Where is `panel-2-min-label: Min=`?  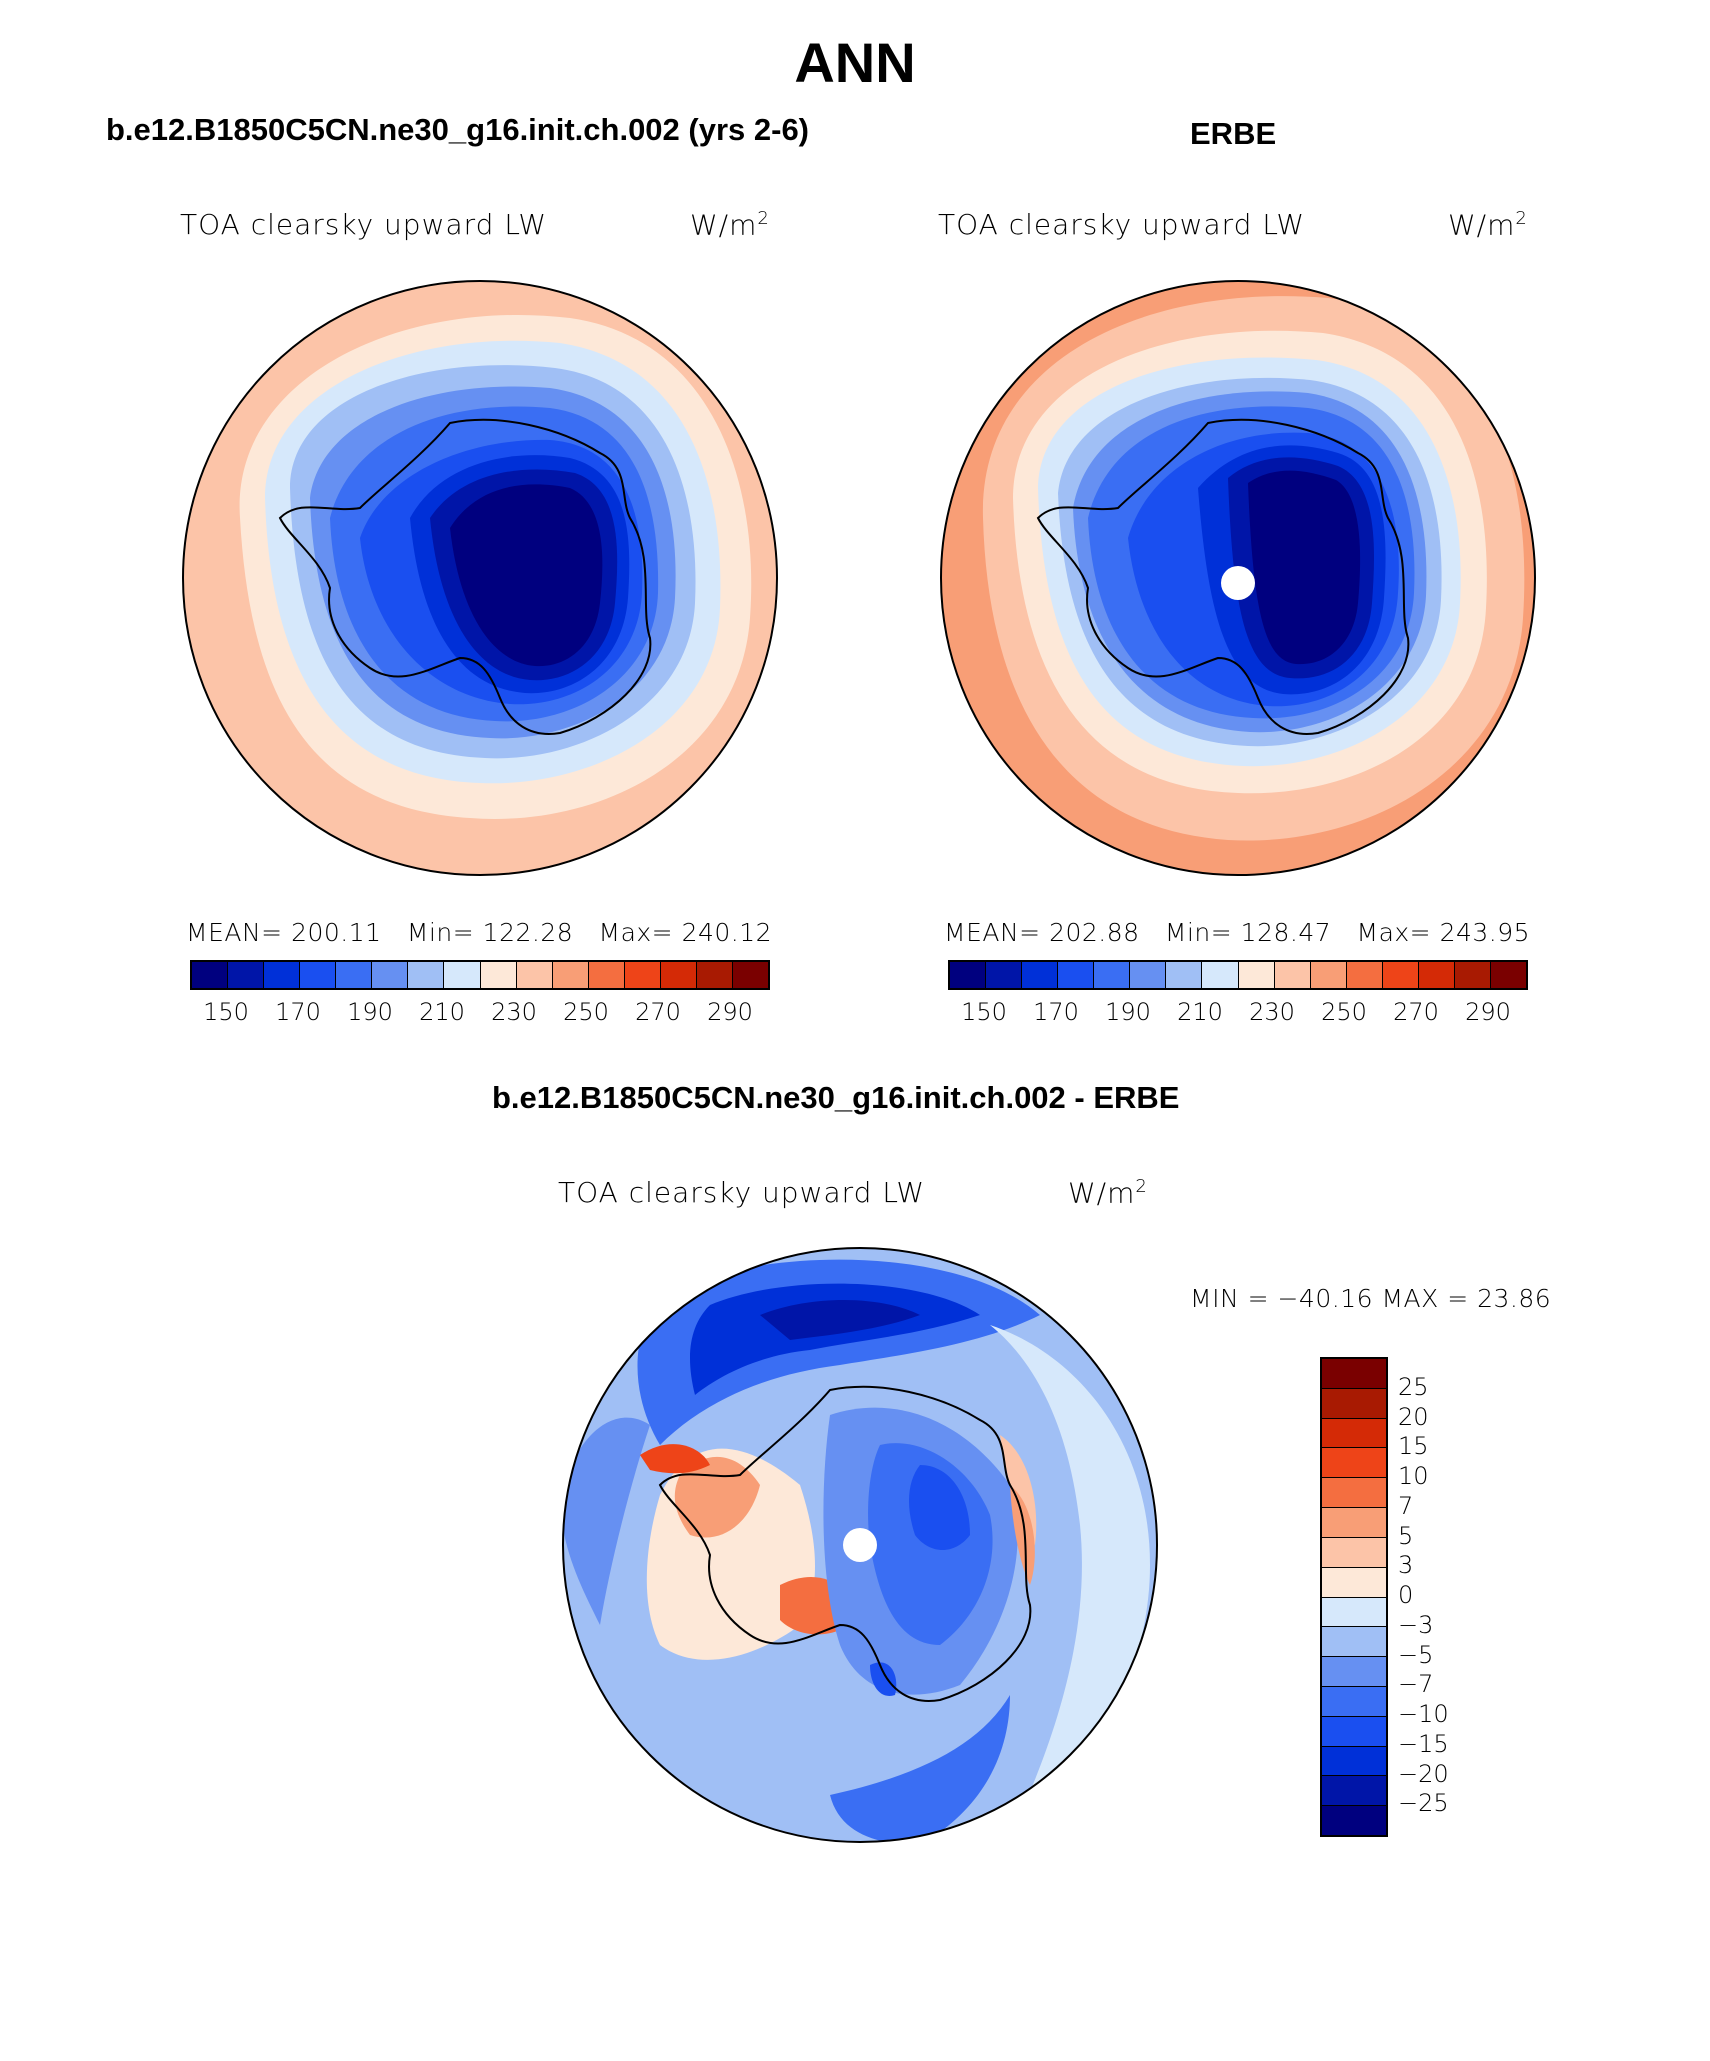 panel-2-min-label: Min= is located at coordinates (1198, 932).